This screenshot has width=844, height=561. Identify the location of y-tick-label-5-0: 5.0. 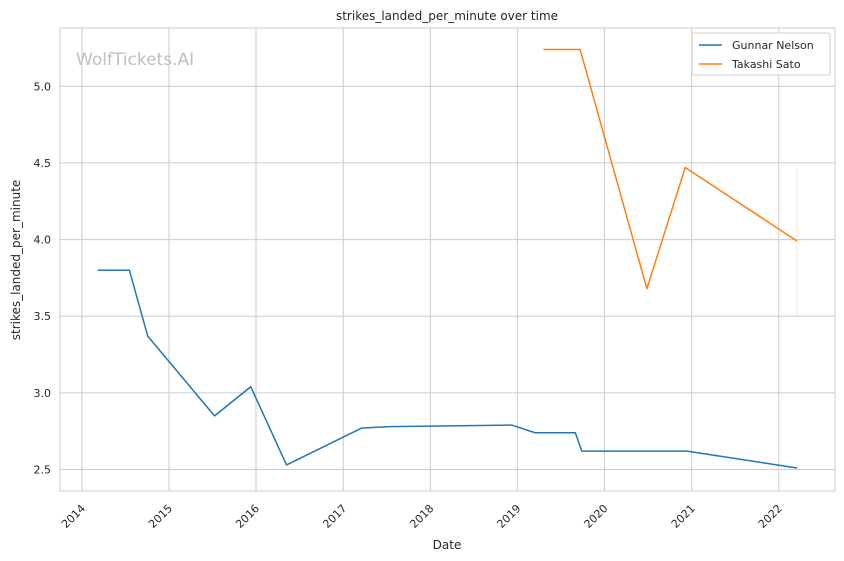
(43, 86).